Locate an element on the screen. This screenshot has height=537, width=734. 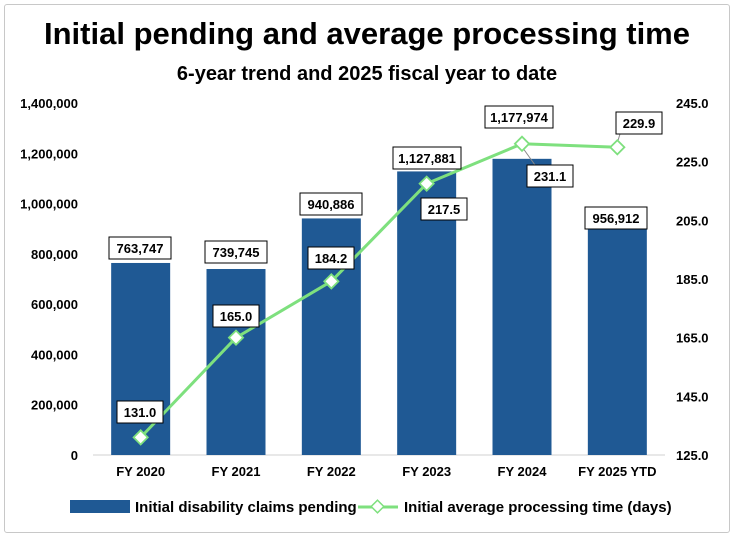
legend-bar-swatch is located at coordinates (100, 506).